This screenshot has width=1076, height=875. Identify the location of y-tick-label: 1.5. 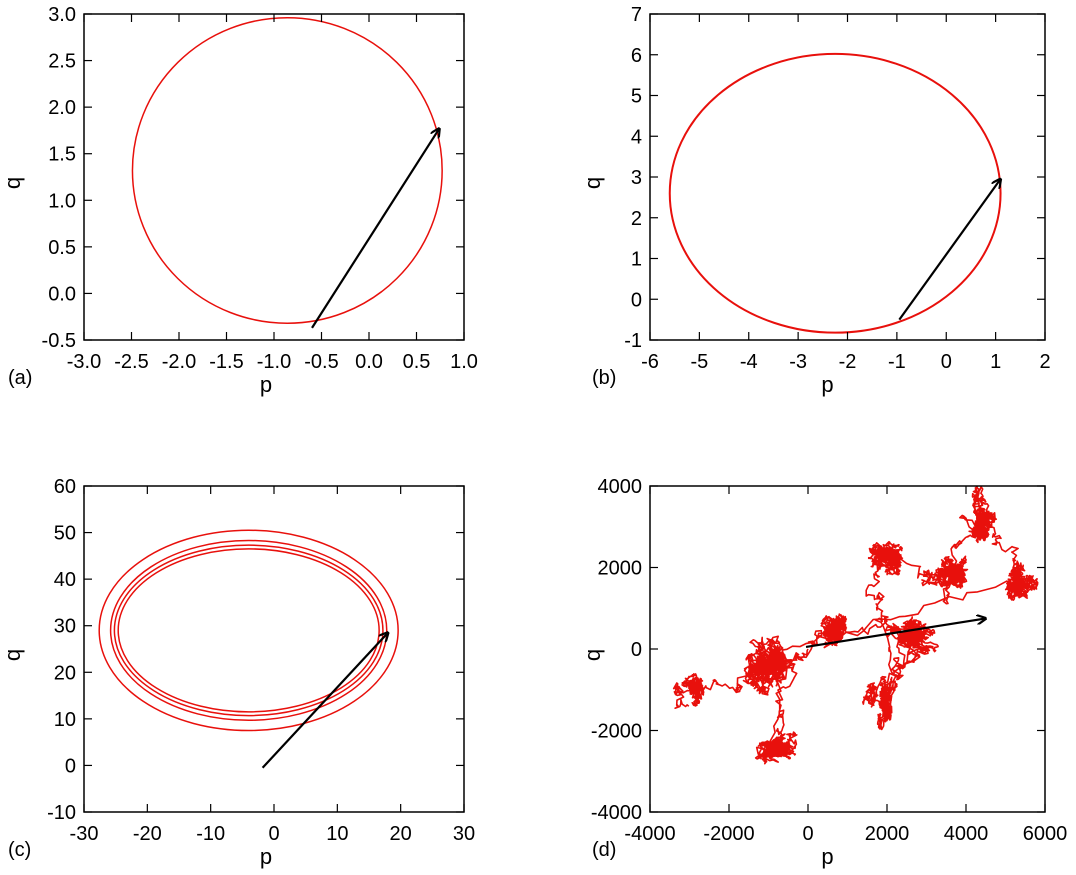
(62, 155).